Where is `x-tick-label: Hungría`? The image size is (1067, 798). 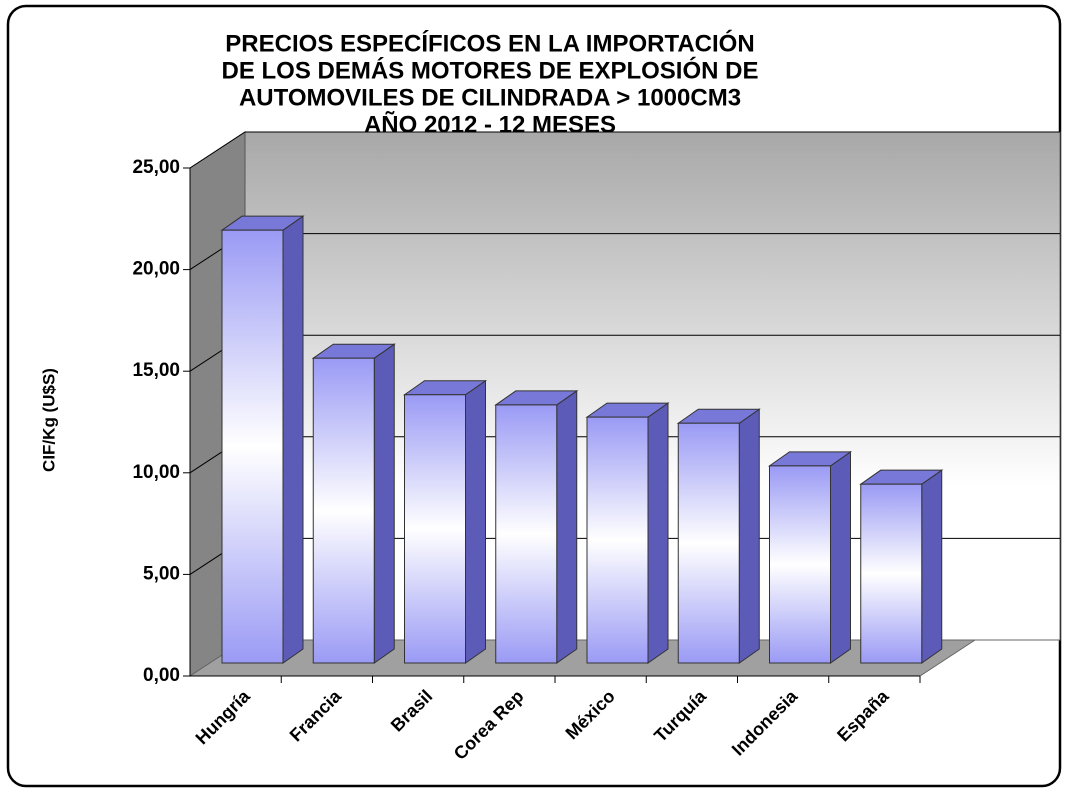
x-tick-label: Hungría is located at coordinates (223, 716).